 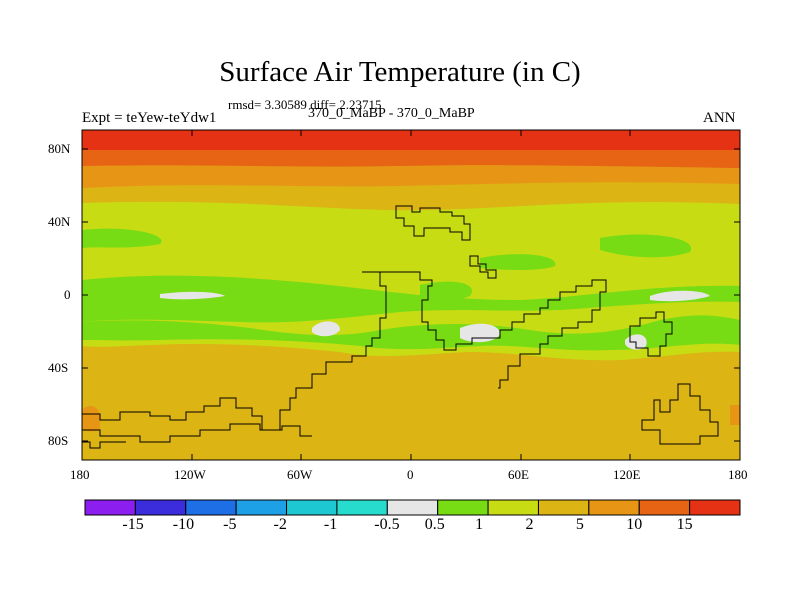 I want to click on colorbar-label: -2, so click(x=280, y=524).